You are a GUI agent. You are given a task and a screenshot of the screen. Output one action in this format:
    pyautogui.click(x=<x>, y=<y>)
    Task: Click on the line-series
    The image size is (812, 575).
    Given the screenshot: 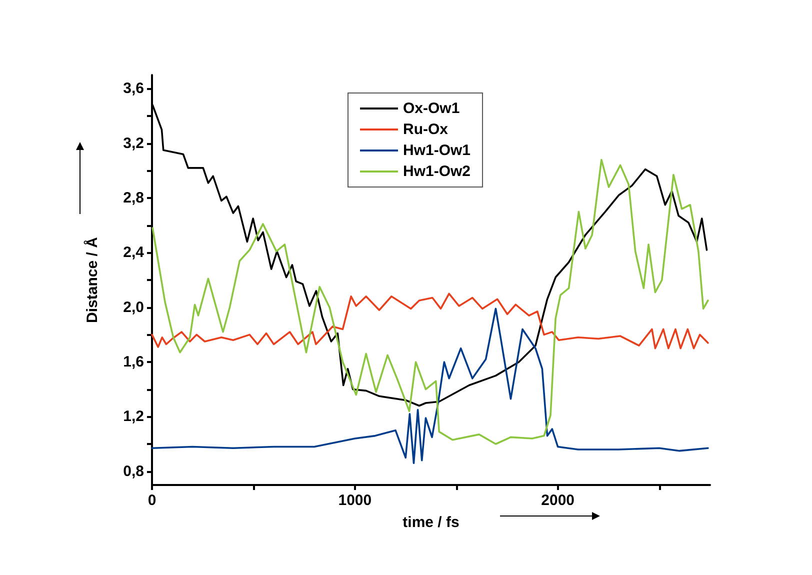 What is the action you would take?
    pyautogui.click(x=430, y=321)
    